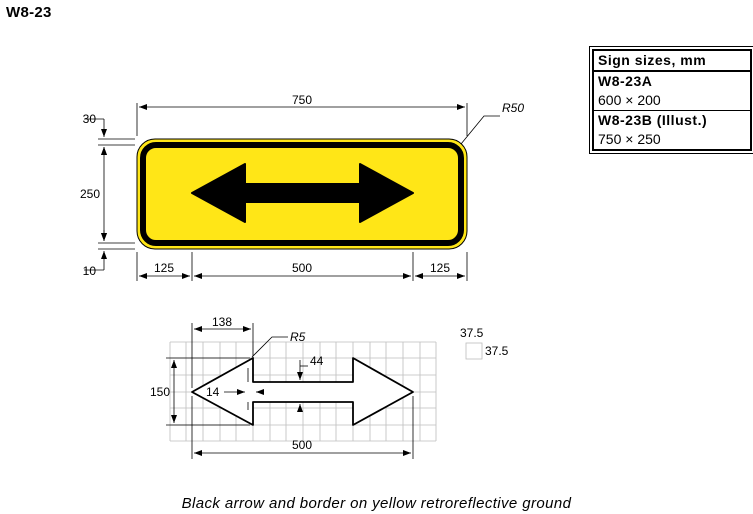 This screenshot has height=514, width=753. I want to click on dim-left-offset: 125, so click(164, 268).